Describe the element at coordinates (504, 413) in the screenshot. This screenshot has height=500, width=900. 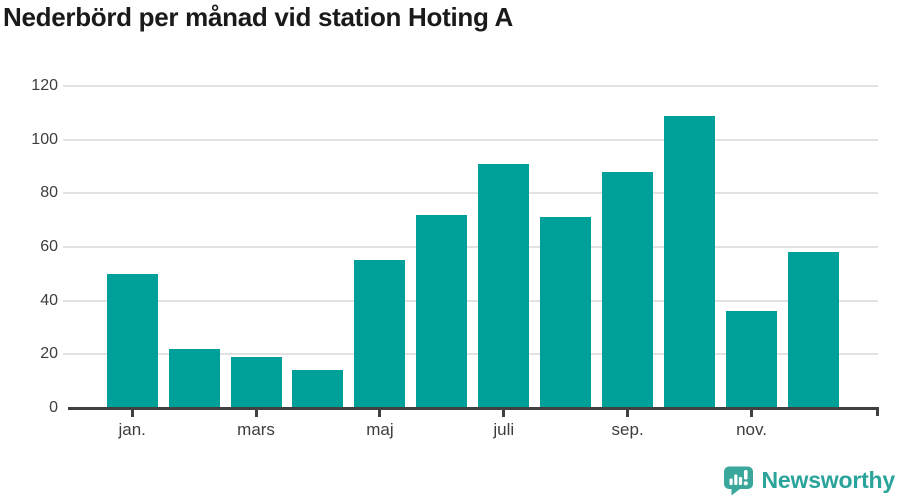
I see `x-axis-tick-juli` at that location.